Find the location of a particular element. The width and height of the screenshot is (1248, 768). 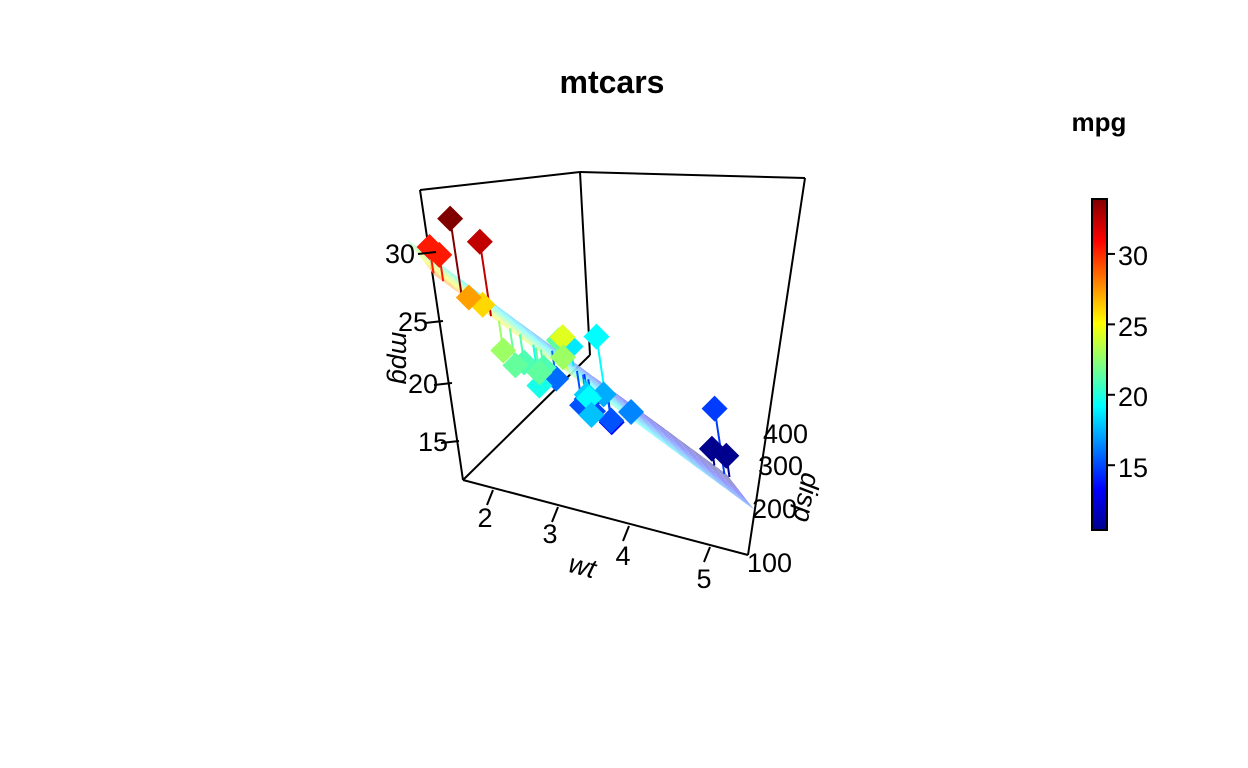

z-tick-label: 30 is located at coordinates (400, 254).